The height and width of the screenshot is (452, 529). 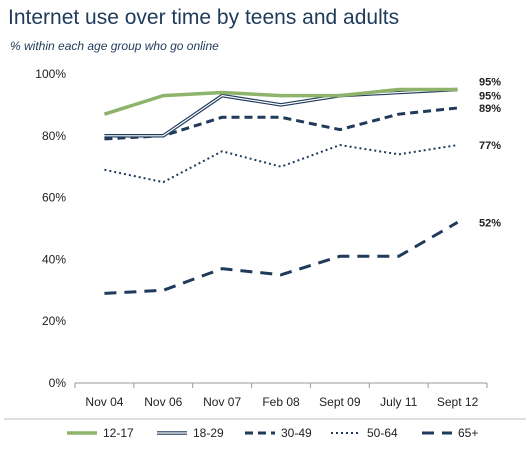 I want to click on legend-item-50-64: 50-64, so click(x=364, y=433).